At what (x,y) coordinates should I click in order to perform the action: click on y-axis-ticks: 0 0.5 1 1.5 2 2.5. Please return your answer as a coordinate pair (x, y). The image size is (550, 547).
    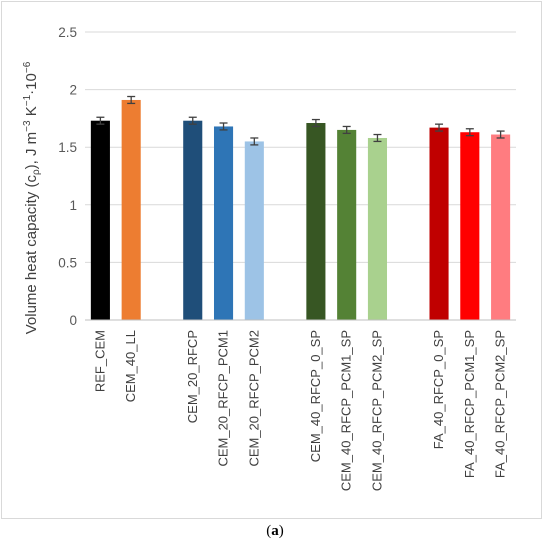
    Looking at the image, I should click on (67, 176).